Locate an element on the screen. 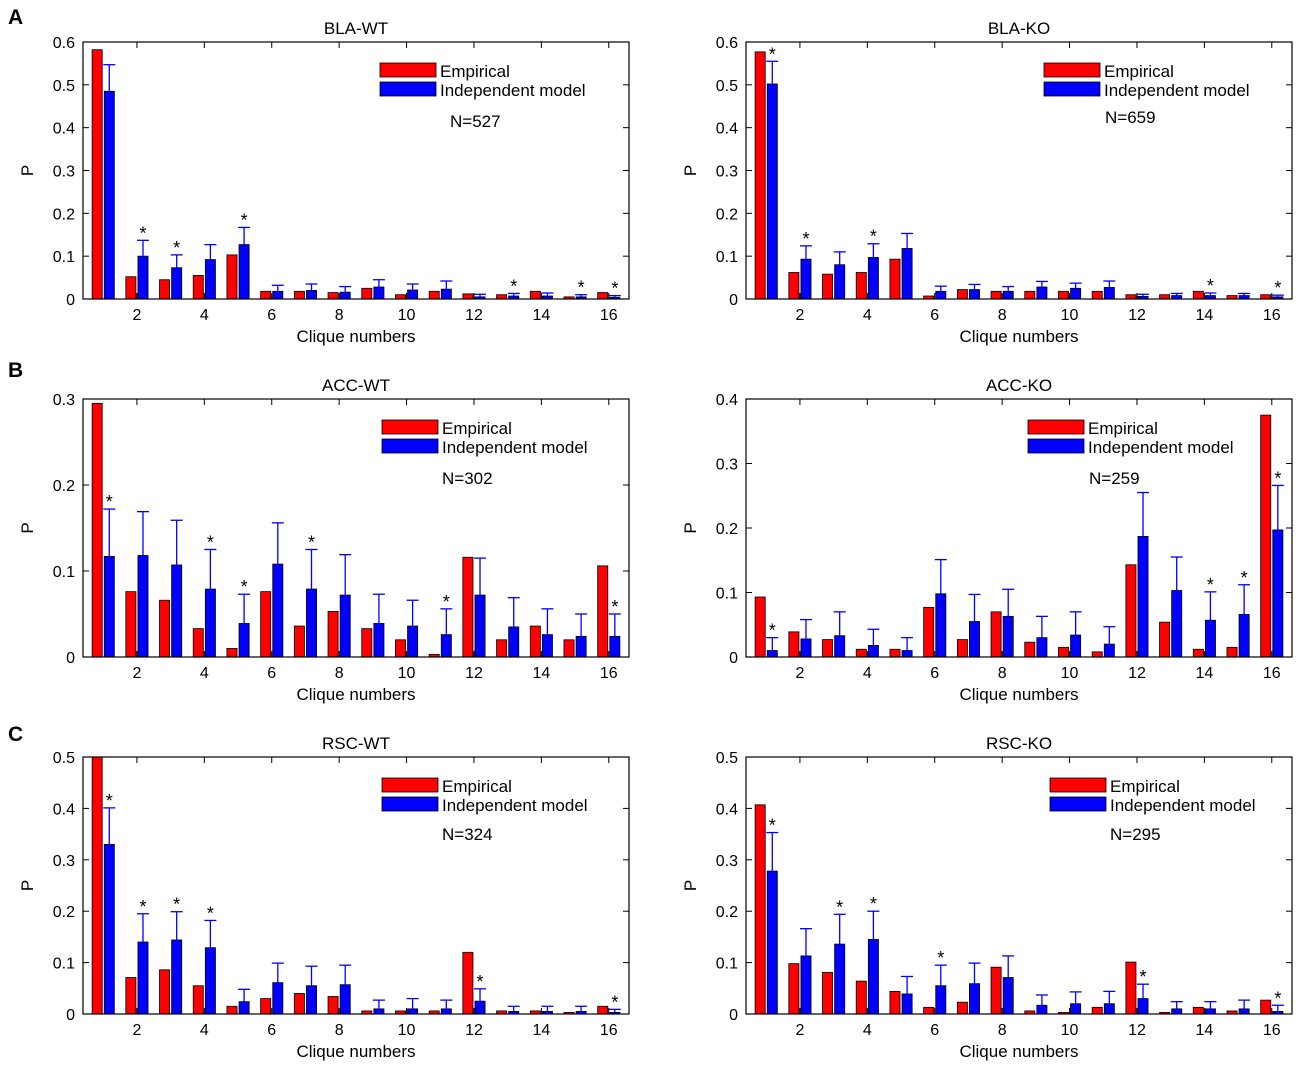 Image resolution: width=1300 pixels, height=1071 pixels. chart5-ytick-label-5: 0.5 is located at coordinates (64, 758).